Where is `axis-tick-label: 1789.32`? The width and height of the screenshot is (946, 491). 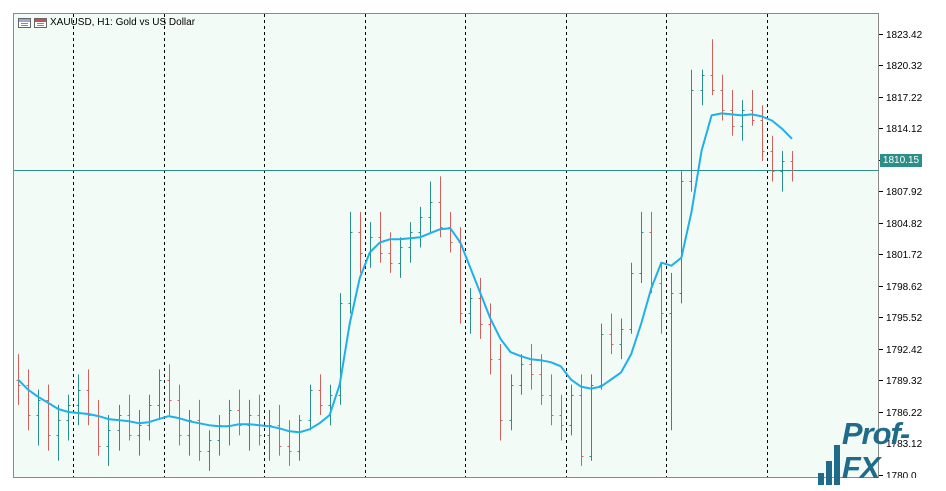
axis-tick-label: 1789.32 is located at coordinates (904, 381).